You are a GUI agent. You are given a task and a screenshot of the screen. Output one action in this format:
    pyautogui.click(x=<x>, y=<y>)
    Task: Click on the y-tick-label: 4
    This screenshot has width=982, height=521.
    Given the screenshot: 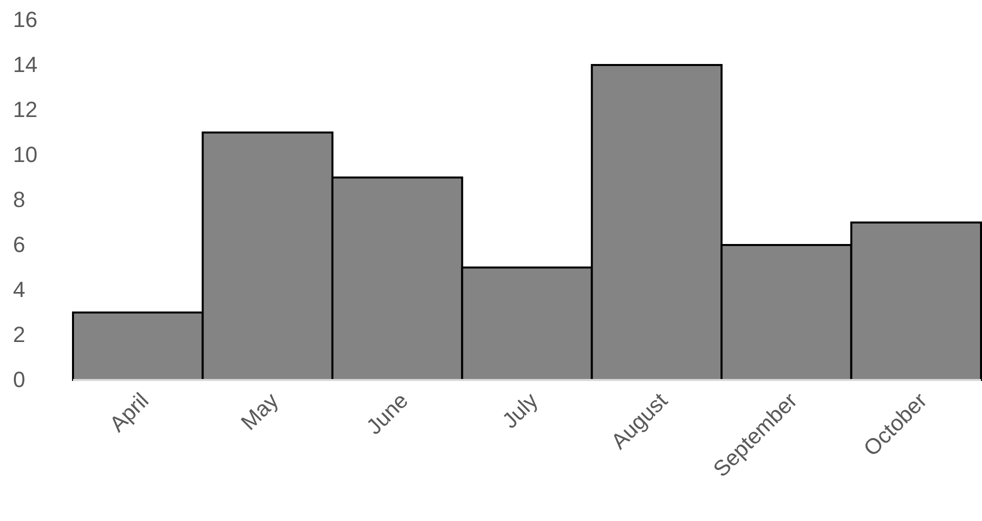 What is the action you would take?
    pyautogui.click(x=19, y=289)
    